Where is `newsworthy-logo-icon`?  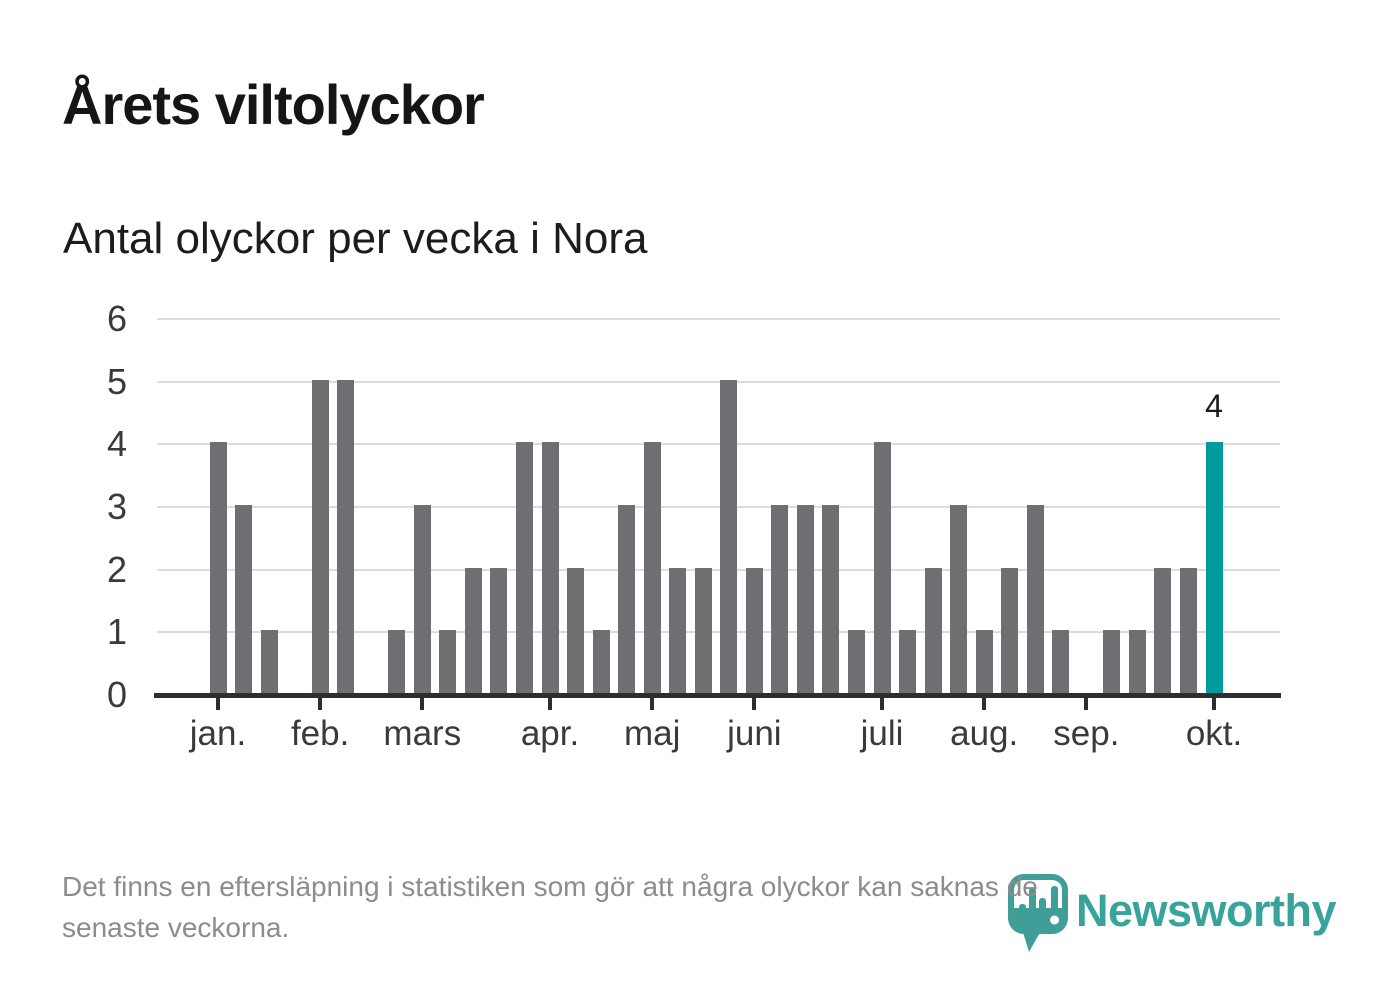 newsworthy-logo-icon is located at coordinates (1038, 913).